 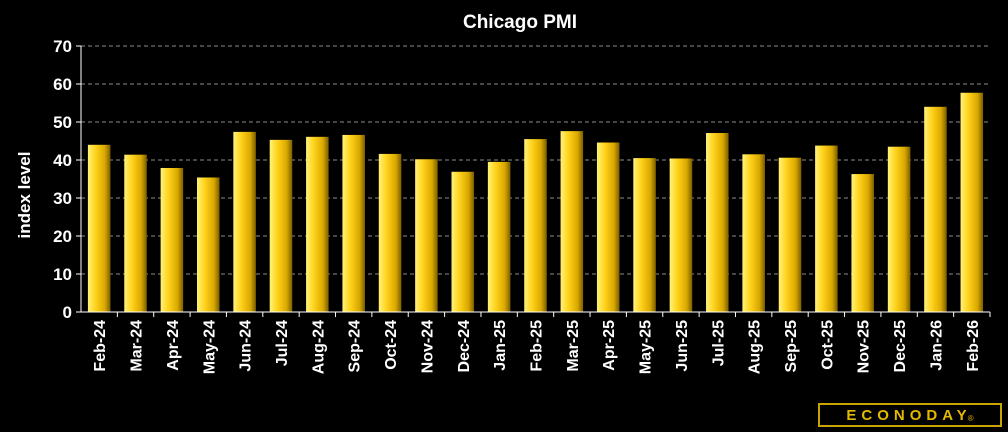 What do you see at coordinates (209, 347) in the screenshot?
I see `x-tick-label: May-24` at bounding box center [209, 347].